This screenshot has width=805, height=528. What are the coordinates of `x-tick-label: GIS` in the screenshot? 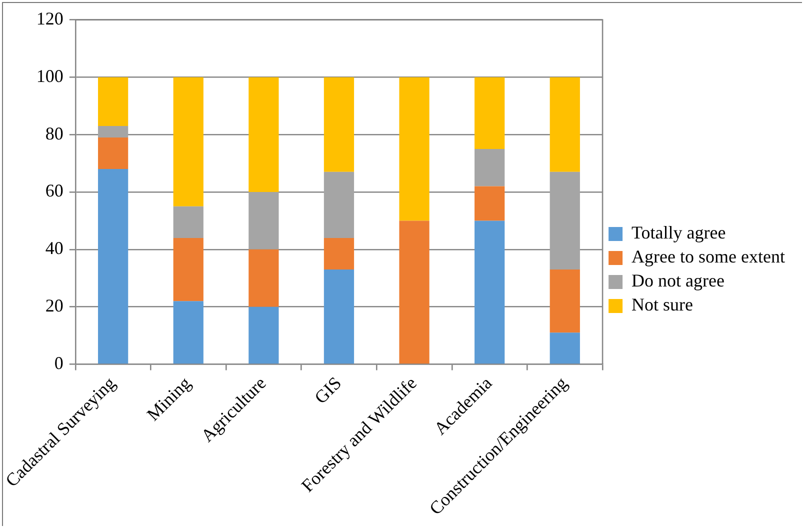 It's located at (328, 390).